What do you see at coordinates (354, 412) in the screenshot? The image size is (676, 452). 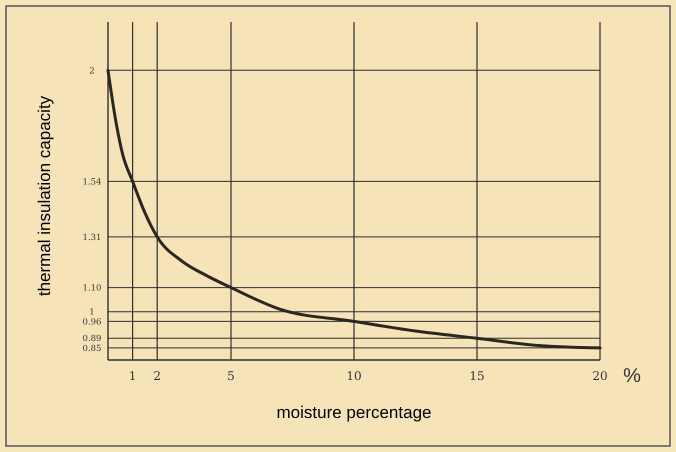 I see `x-axis-title: moisture percentage` at bounding box center [354, 412].